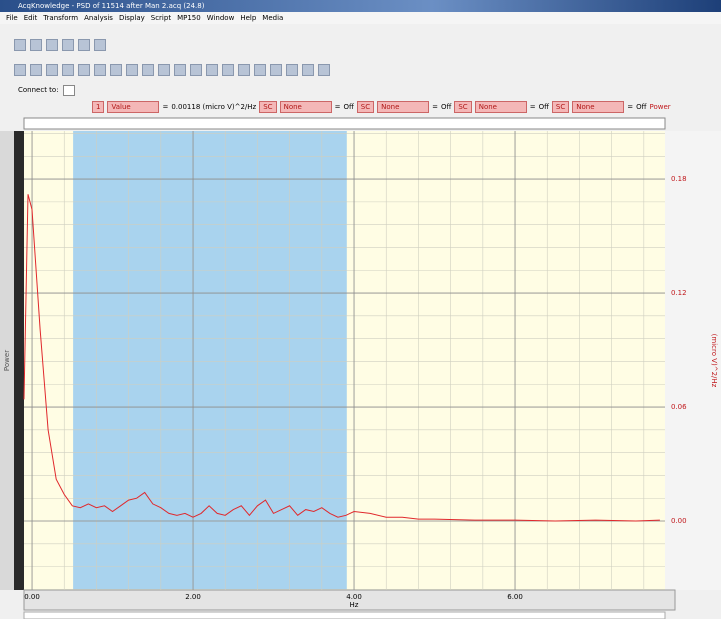 The height and width of the screenshot is (619, 721). I want to click on channel-strip, so click(19, 360).